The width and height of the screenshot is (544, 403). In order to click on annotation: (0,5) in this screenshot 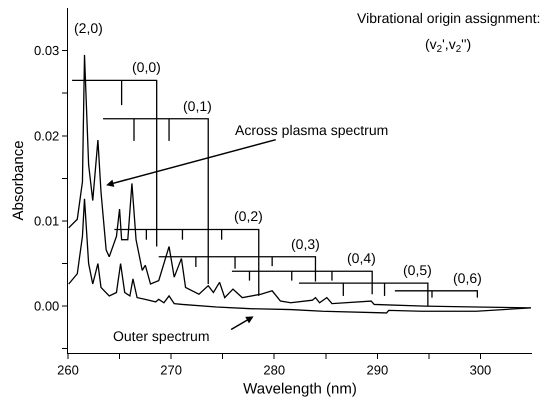, I will do `click(417, 270)`.